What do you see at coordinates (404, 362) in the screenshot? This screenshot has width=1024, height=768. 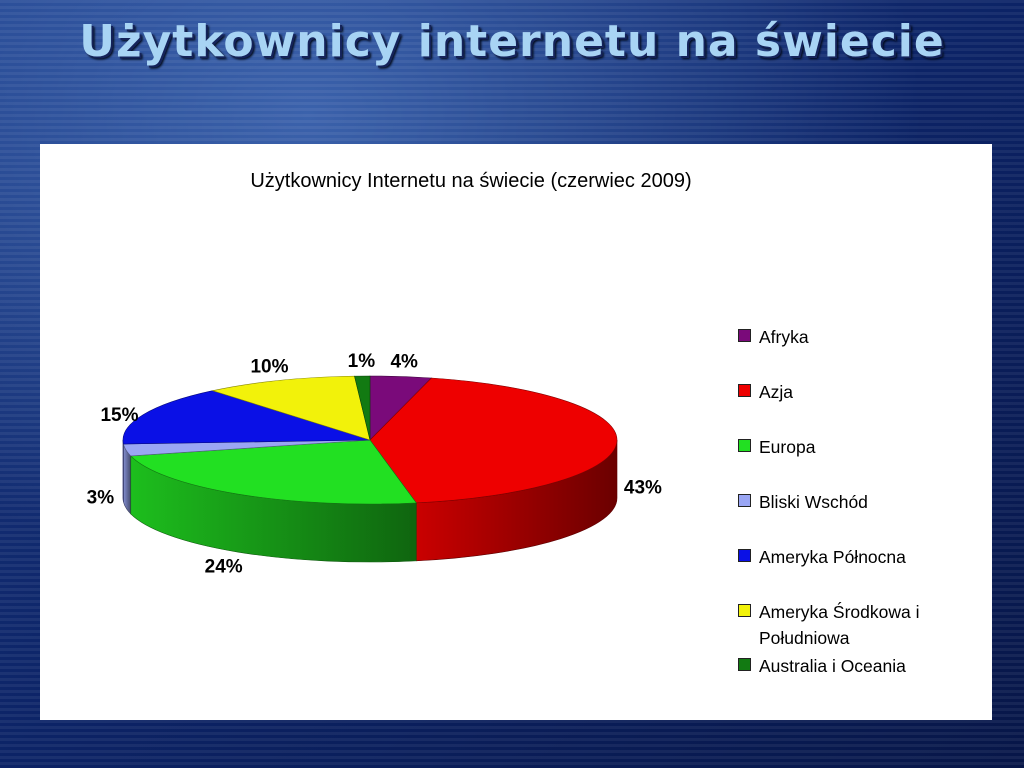 I see `data-label-1: 4%` at bounding box center [404, 362].